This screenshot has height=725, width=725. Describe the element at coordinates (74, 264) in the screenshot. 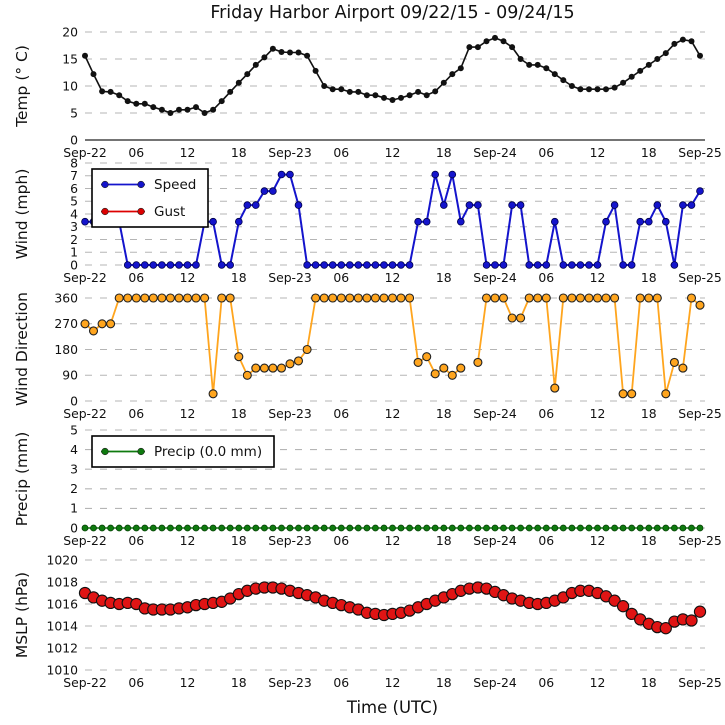

I see `y-tick-label: 0` at that location.